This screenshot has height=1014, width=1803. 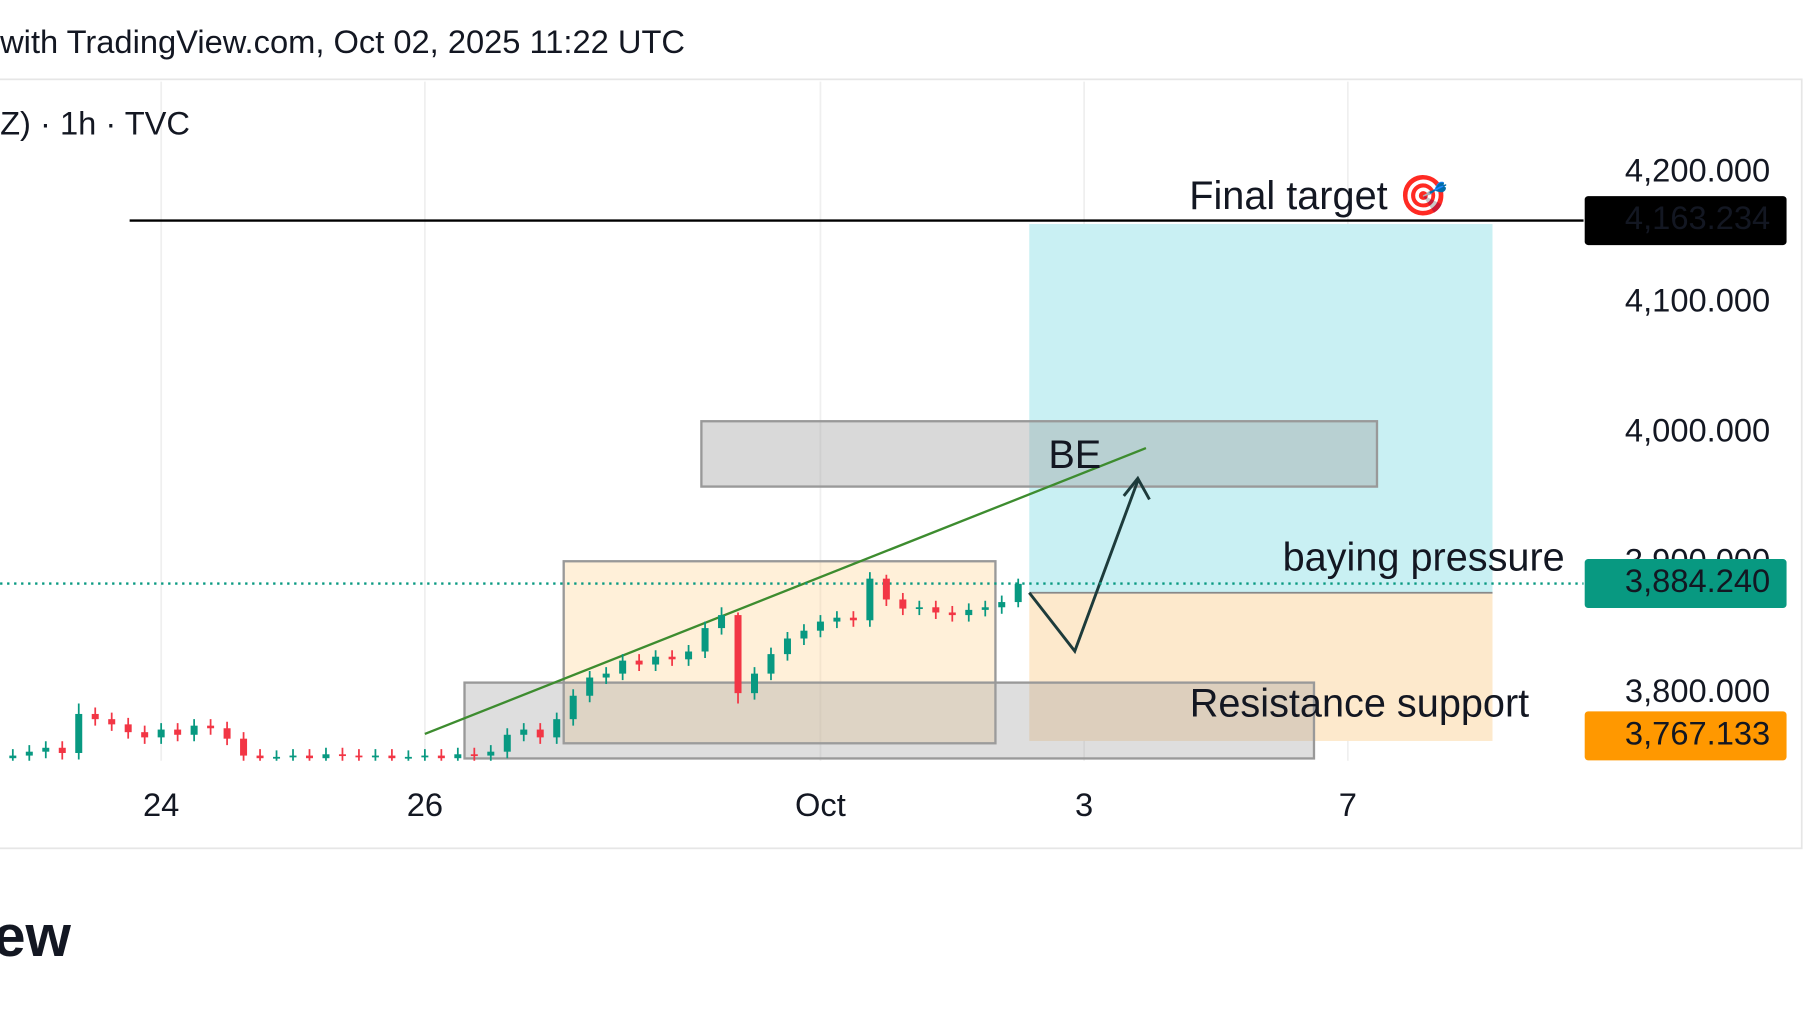 What do you see at coordinates (1084, 804) in the screenshot?
I see `x-tick-label: 3` at bounding box center [1084, 804].